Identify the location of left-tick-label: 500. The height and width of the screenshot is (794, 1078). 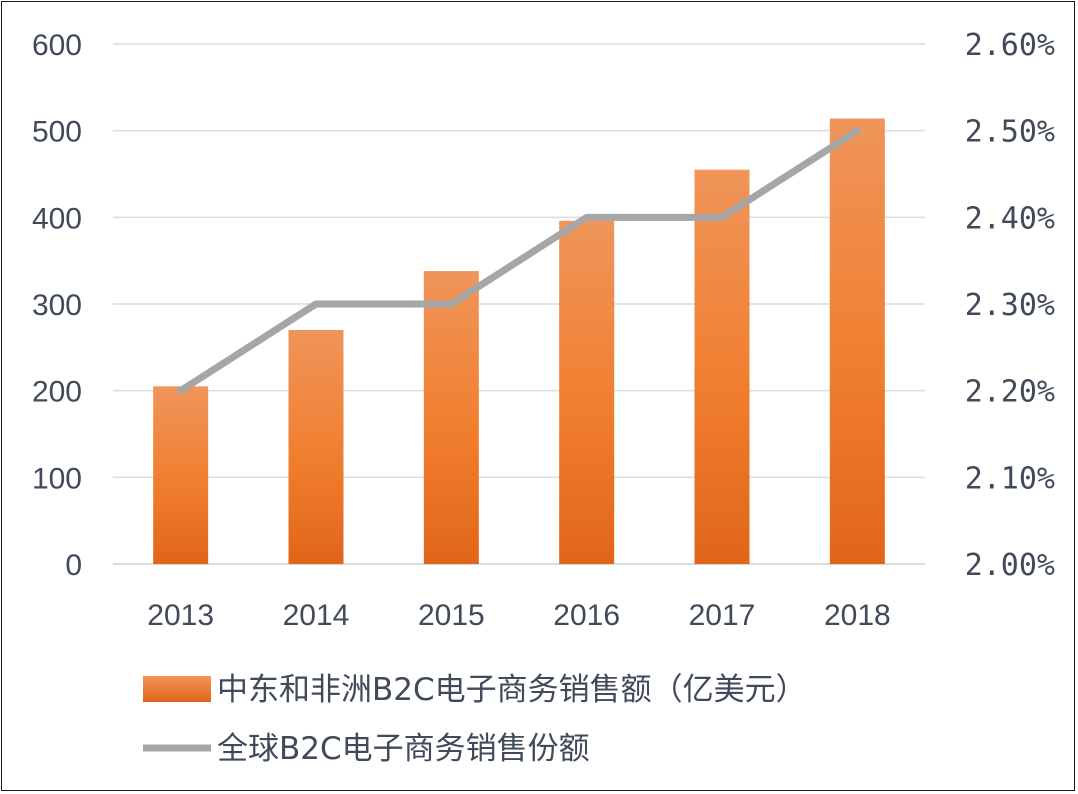
(57, 132).